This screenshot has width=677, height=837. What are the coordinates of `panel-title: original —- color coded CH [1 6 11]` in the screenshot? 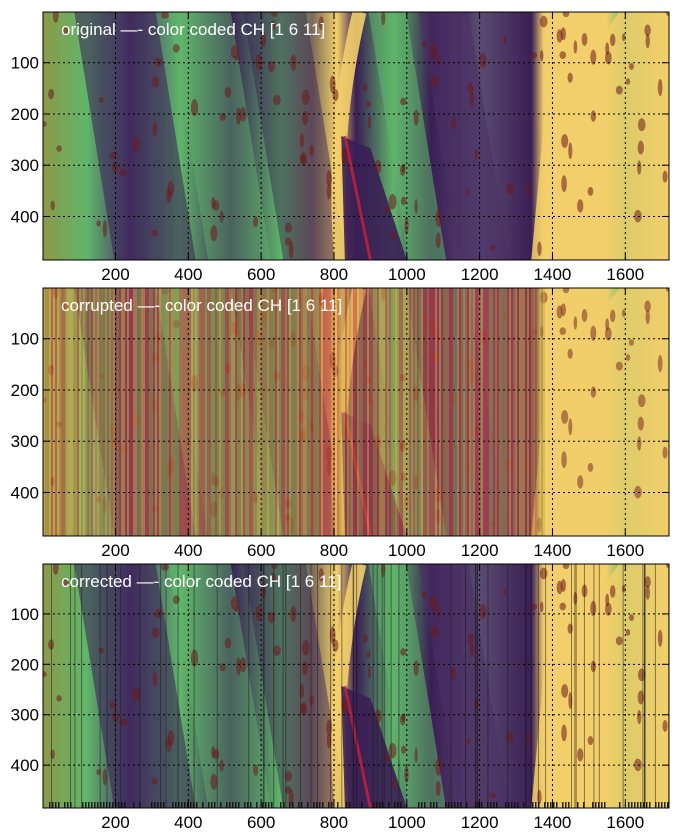 It's located at (193, 29).